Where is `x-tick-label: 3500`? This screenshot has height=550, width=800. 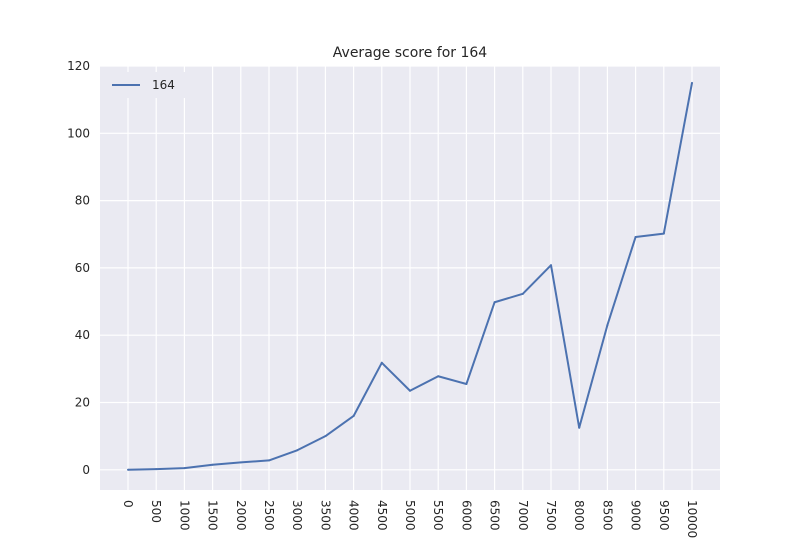
x-tick-label: 3500 is located at coordinates (325, 515).